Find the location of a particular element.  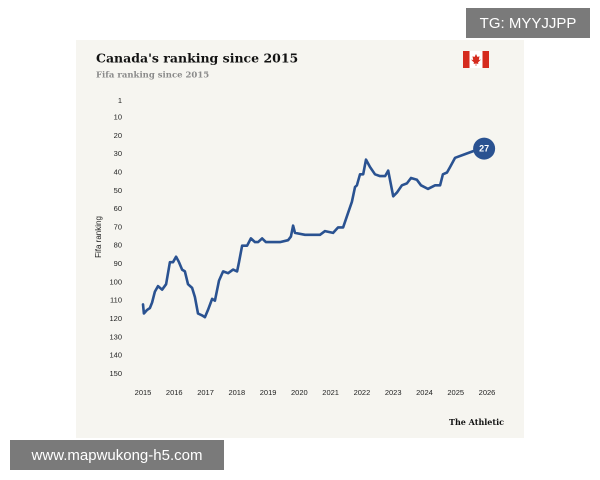

y-tick-label: 80 is located at coordinates (118, 245).